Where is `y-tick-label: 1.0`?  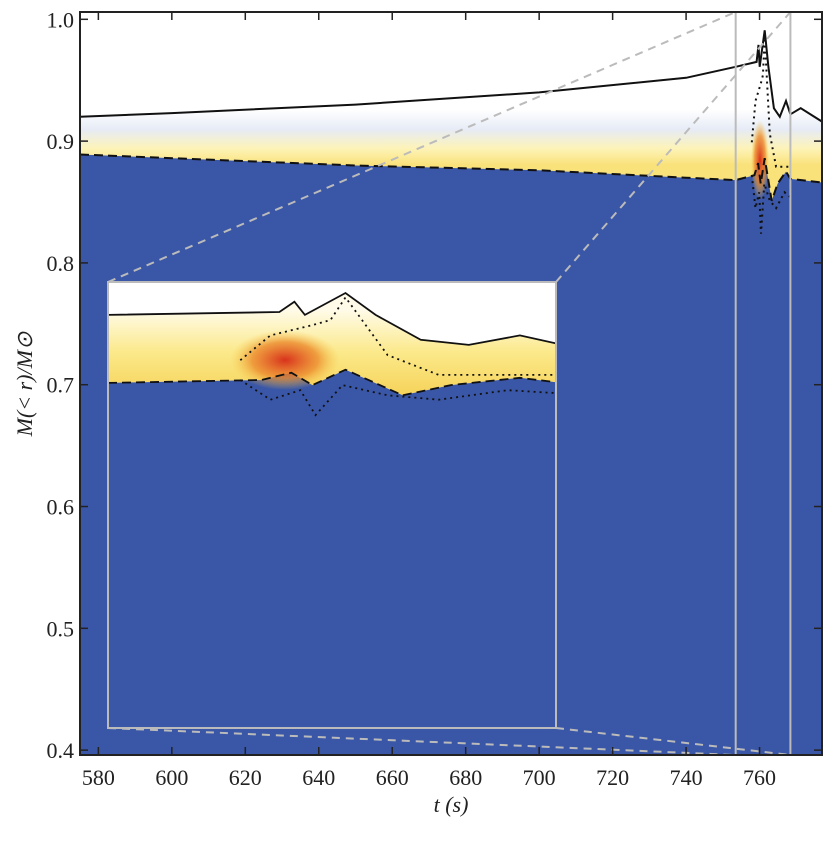 y-tick-label: 1.0 is located at coordinates (61, 19).